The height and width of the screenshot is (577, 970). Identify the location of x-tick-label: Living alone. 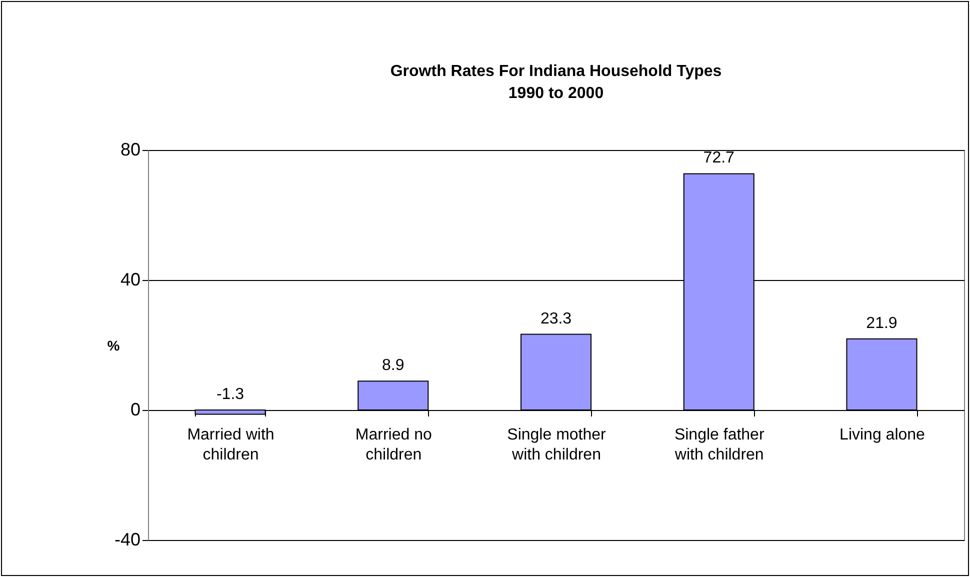
(883, 435).